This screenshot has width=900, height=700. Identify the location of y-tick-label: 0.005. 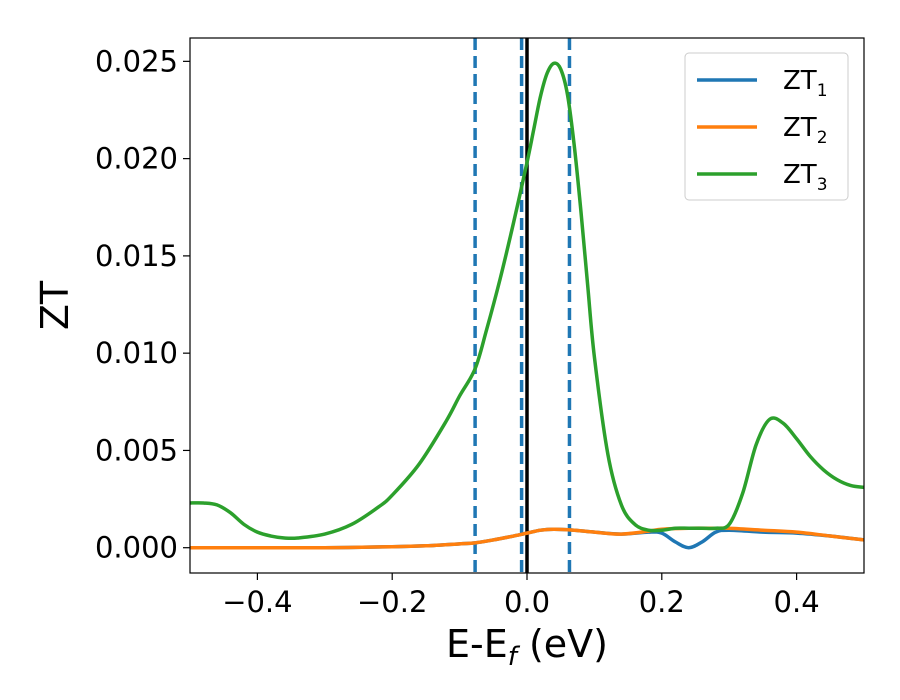
(136, 450).